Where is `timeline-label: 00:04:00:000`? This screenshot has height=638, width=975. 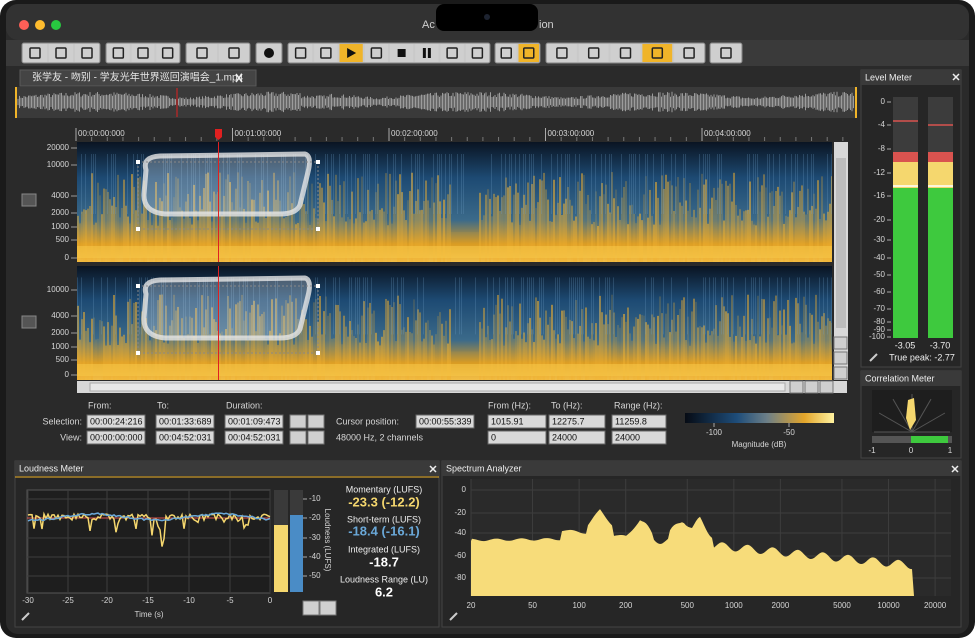 timeline-label: 00:04:00:000 is located at coordinates (727, 133).